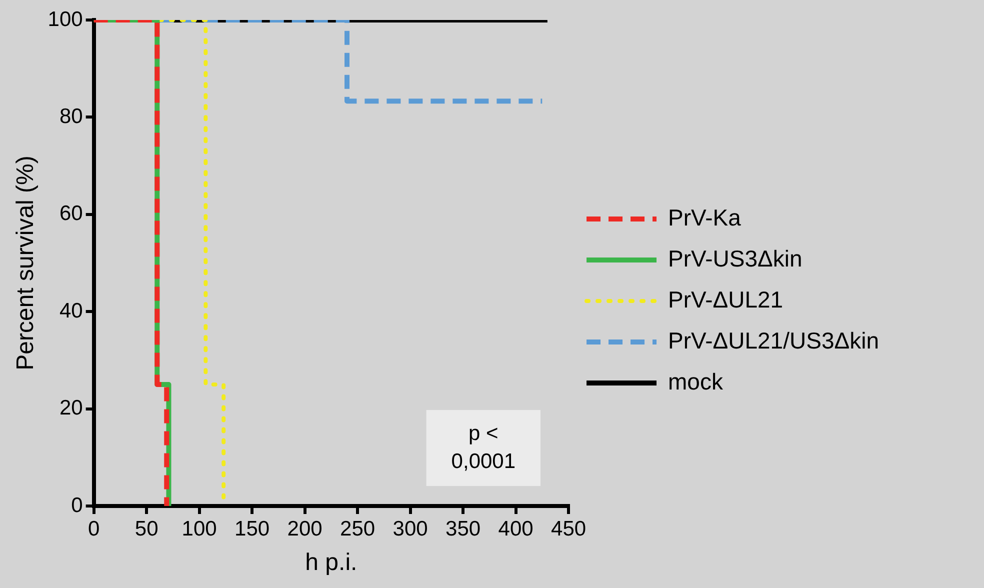 The width and height of the screenshot is (984, 588). I want to click on y-tick-label: 80, so click(71, 116).